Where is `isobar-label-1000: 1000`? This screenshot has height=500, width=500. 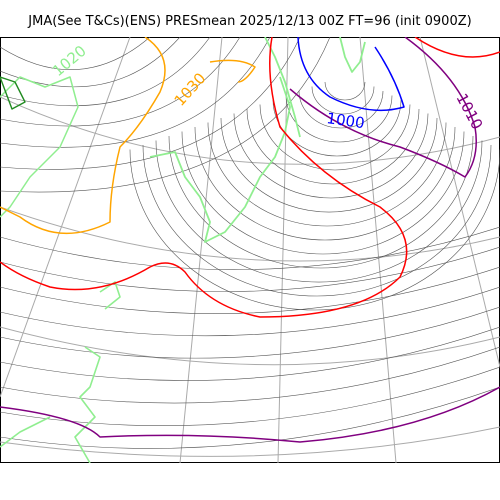
isobar-label-1000: 1000 is located at coordinates (345, 120).